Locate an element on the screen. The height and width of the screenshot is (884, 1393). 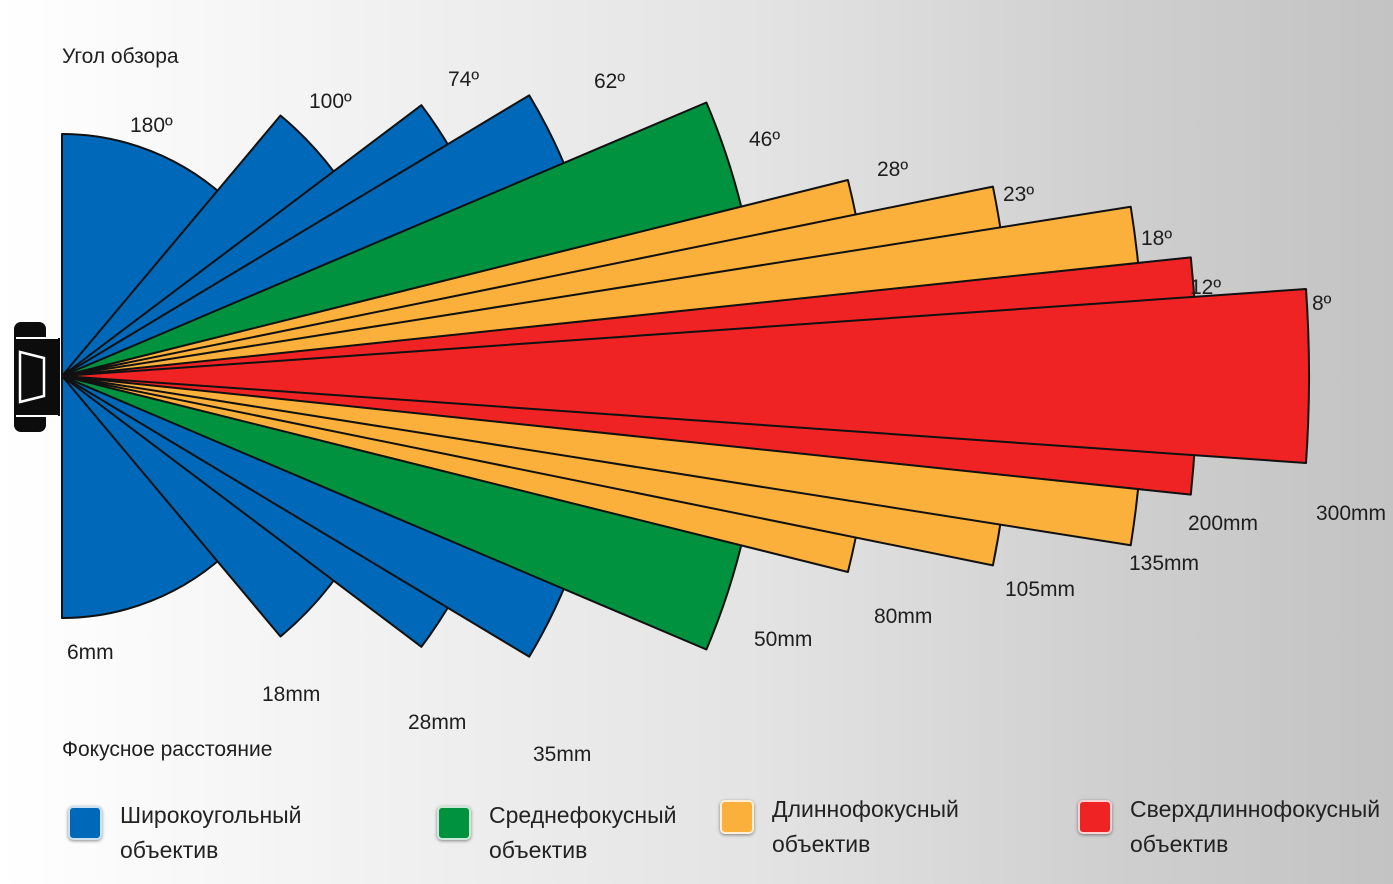
angle-label-200mm: 12º is located at coordinates (1205, 287).